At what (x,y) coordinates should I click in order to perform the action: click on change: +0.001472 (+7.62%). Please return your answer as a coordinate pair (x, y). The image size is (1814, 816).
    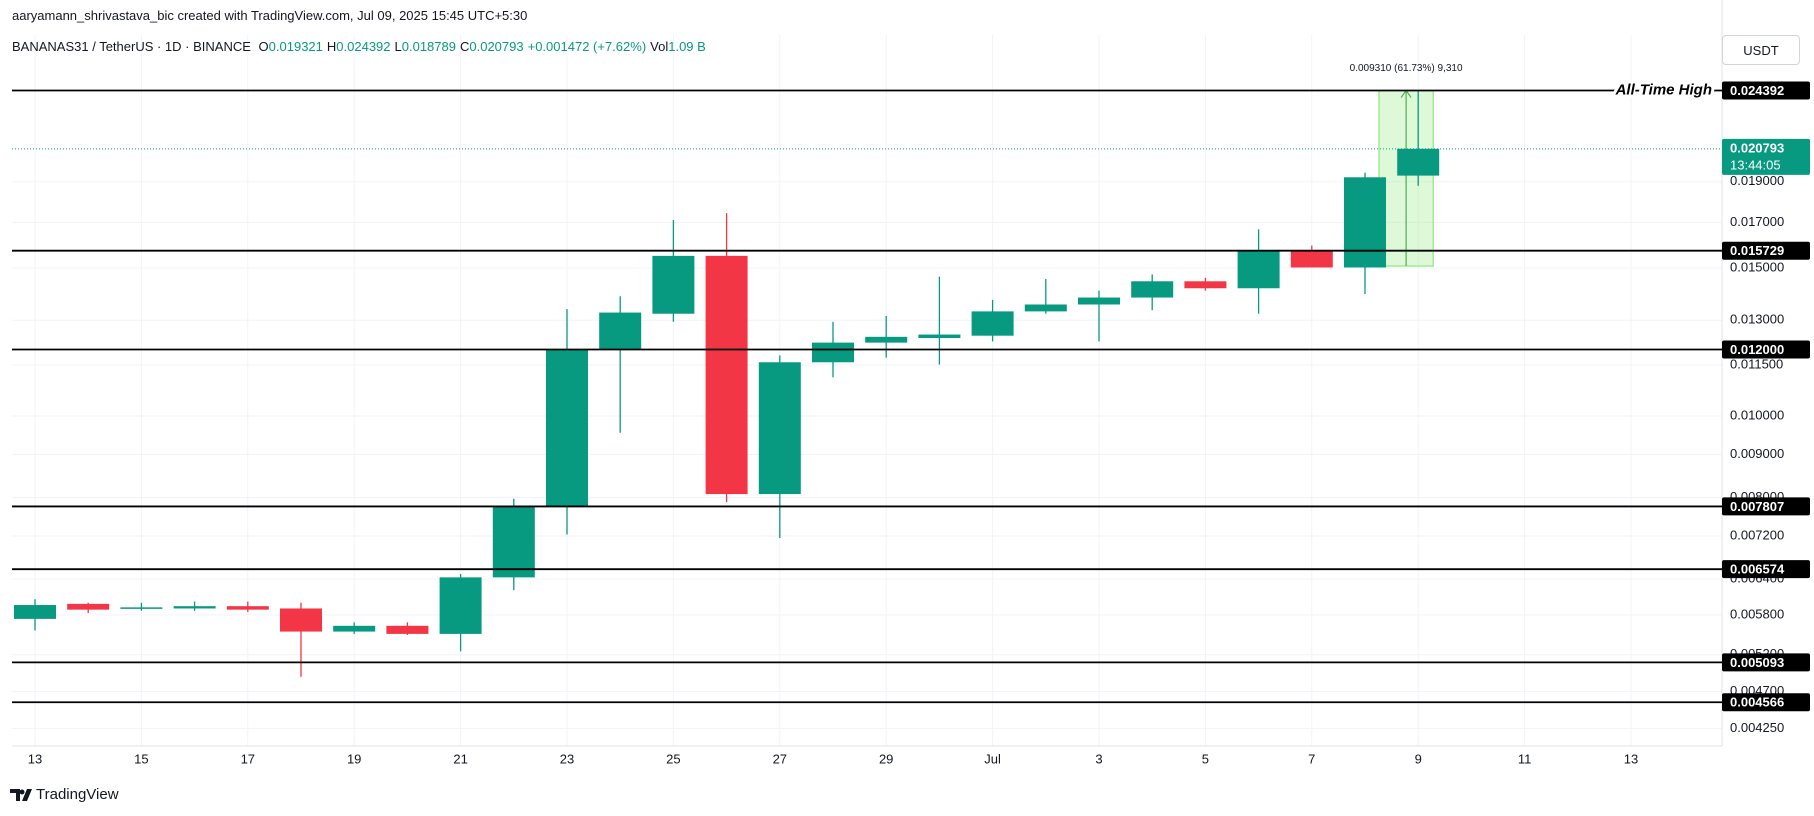
    Looking at the image, I should click on (587, 46).